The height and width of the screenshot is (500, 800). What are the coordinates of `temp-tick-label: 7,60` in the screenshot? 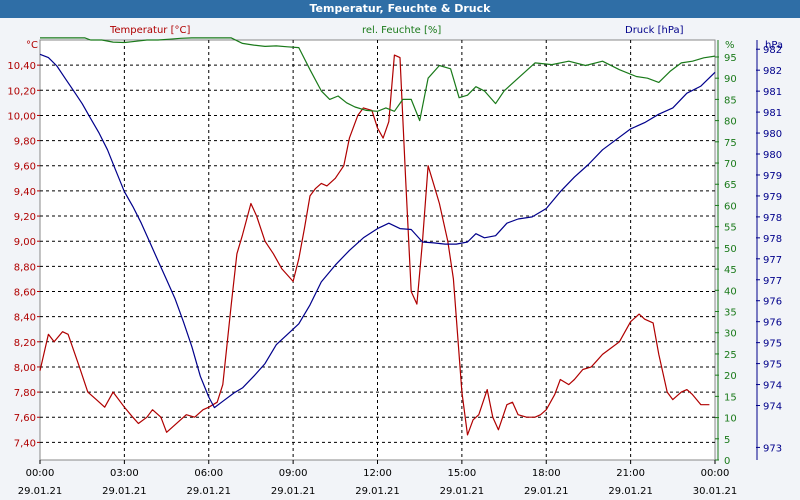 It's located at (25, 418).